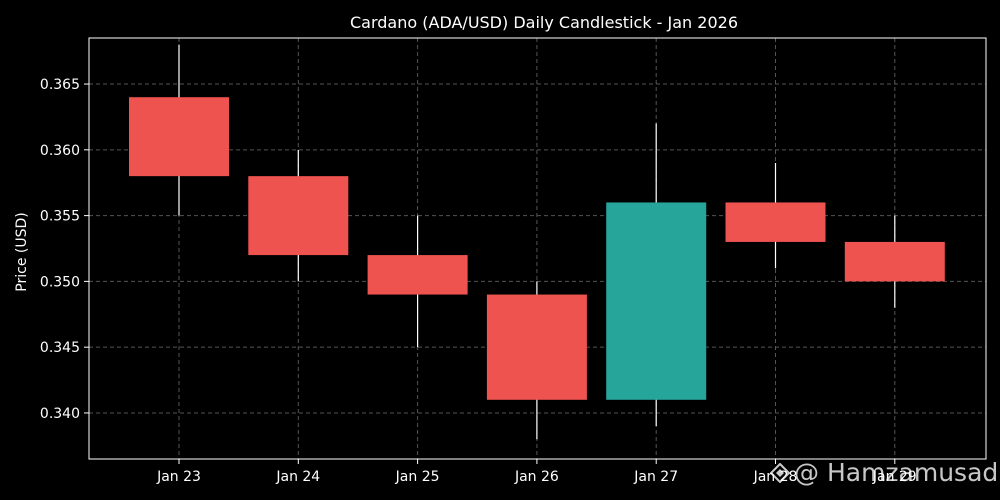 The height and width of the screenshot is (500, 1000). I want to click on y-axis-label: Price (USD), so click(22, 251).